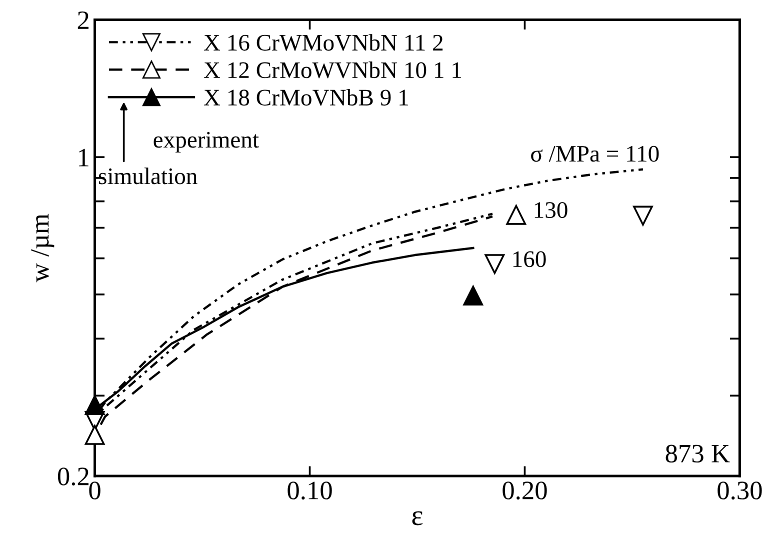 The width and height of the screenshot is (777, 549). Describe the element at coordinates (529, 259) in the screenshot. I see `annotation: 160` at that location.